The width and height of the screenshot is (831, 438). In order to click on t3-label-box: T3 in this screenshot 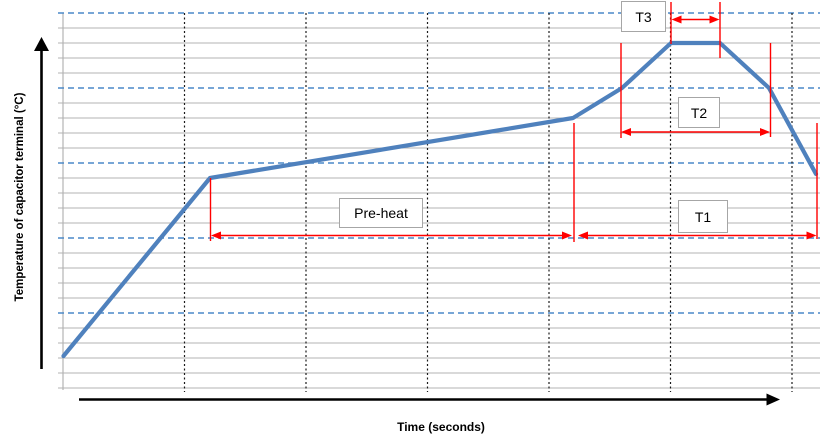, I will do `click(643, 16)`.